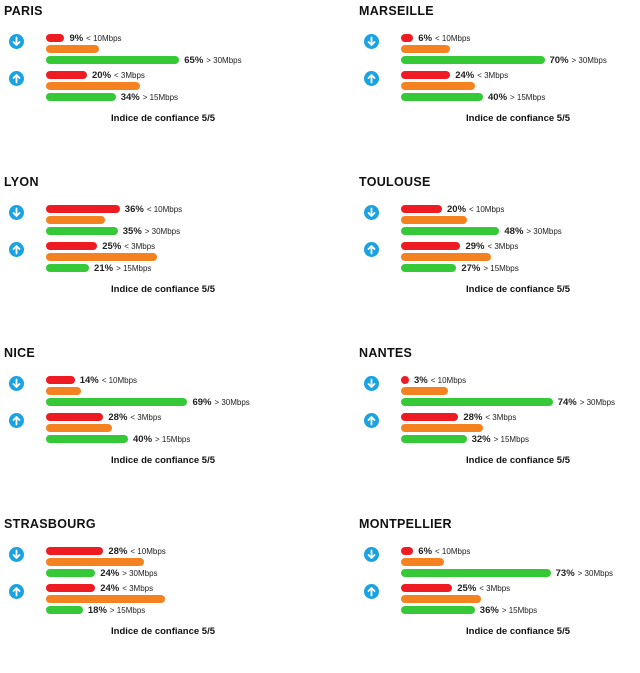 Image resolution: width=640 pixels, height=673 pixels. Describe the element at coordinates (97, 610) in the screenshot. I see `upload-high-label-pct: 18%` at that location.